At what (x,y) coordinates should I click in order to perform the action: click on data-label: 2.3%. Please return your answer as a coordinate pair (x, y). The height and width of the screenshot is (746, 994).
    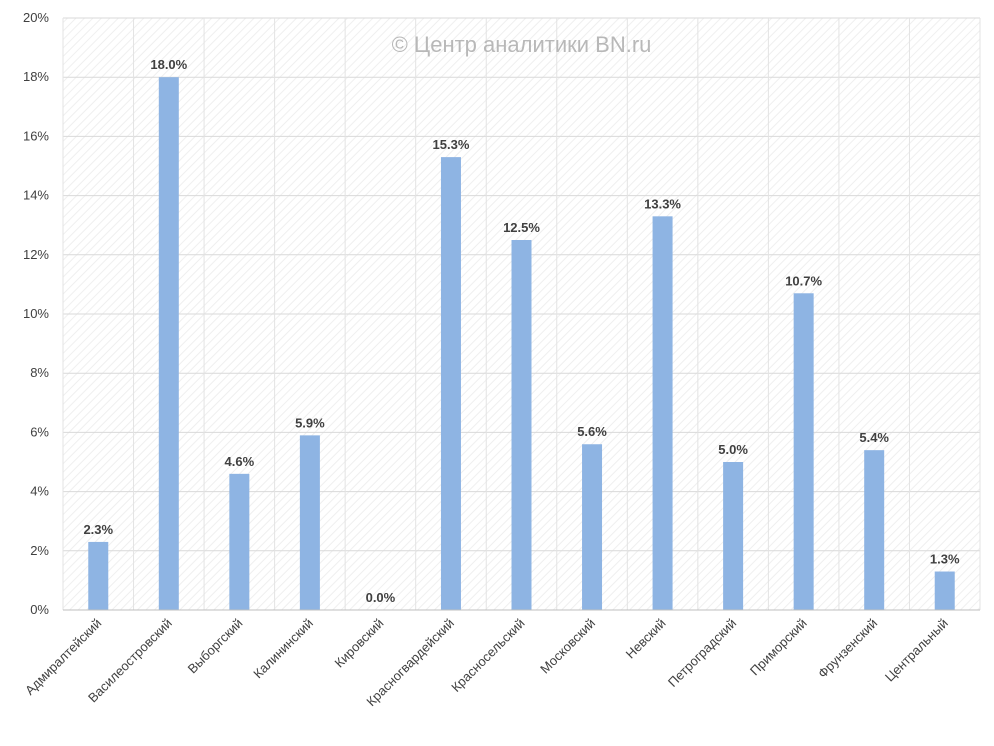
    Looking at the image, I should click on (98, 529).